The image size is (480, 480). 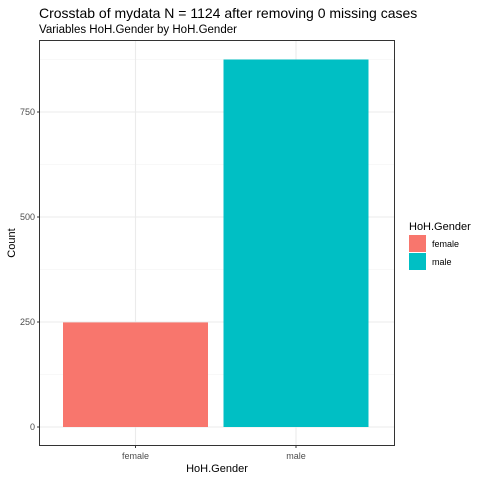 What do you see at coordinates (440, 227) in the screenshot?
I see `legend-title: HoH.Gender` at bounding box center [440, 227].